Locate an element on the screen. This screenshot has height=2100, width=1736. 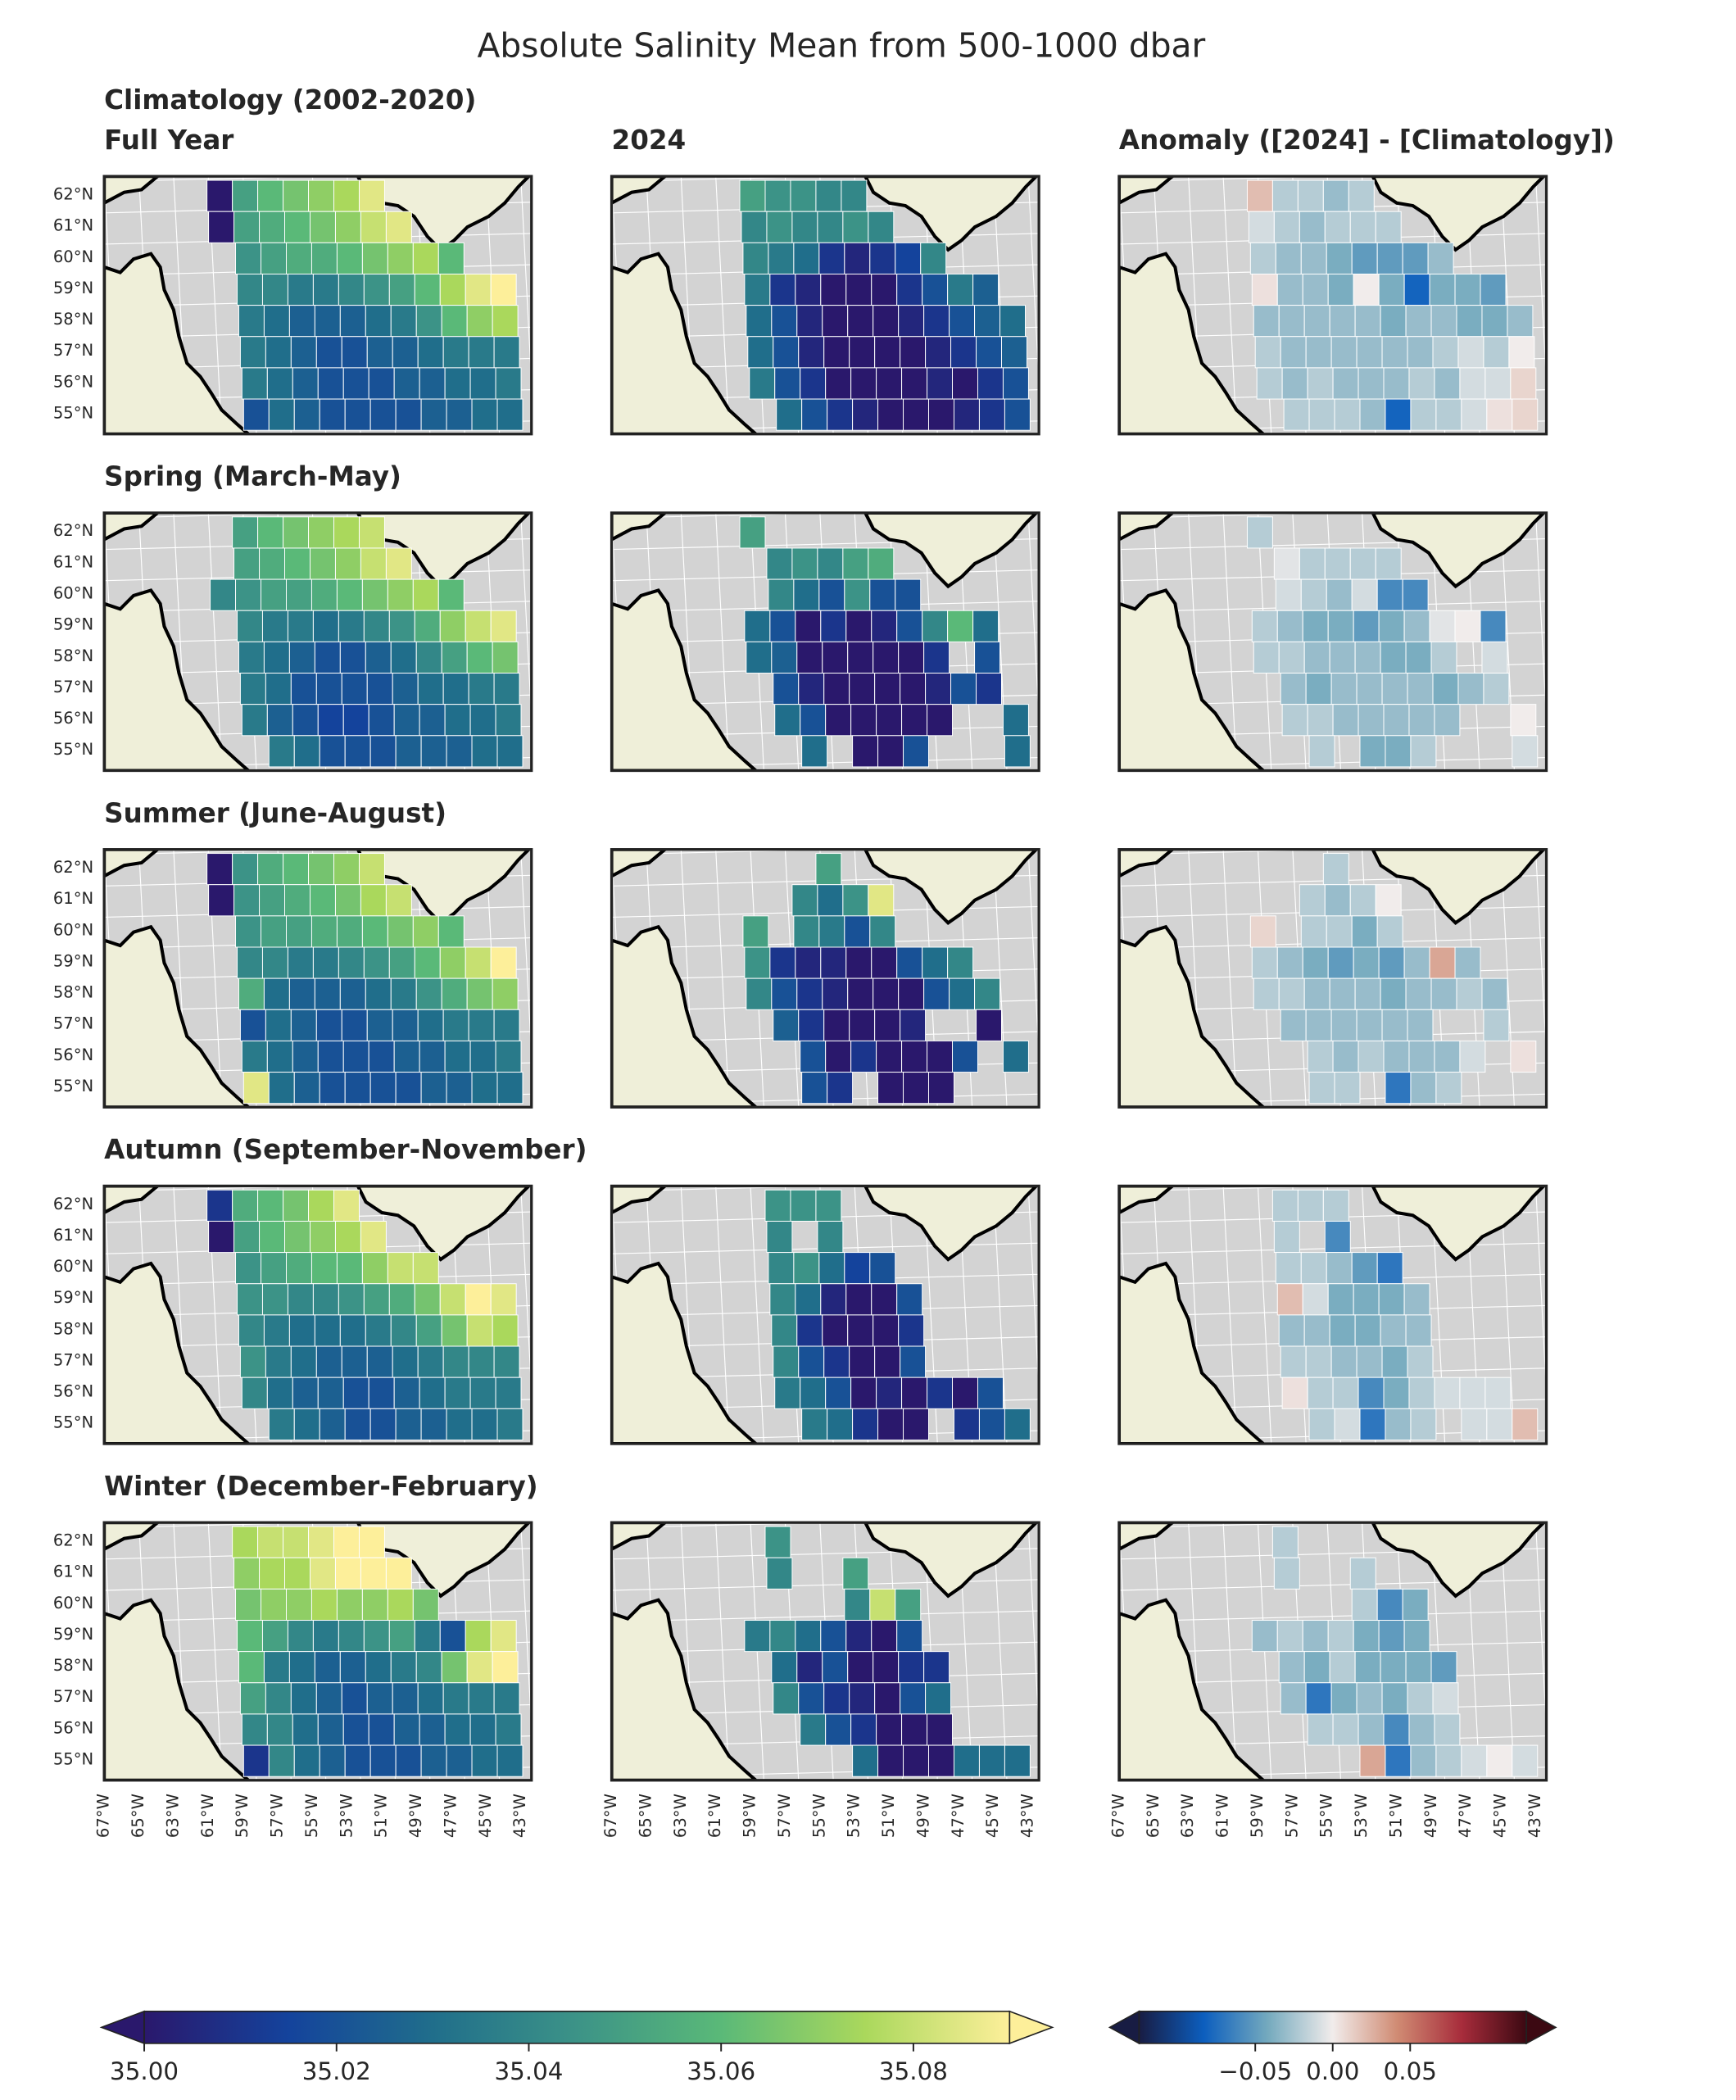
lat-tick-label: 56°N is located at coordinates (73, 381).